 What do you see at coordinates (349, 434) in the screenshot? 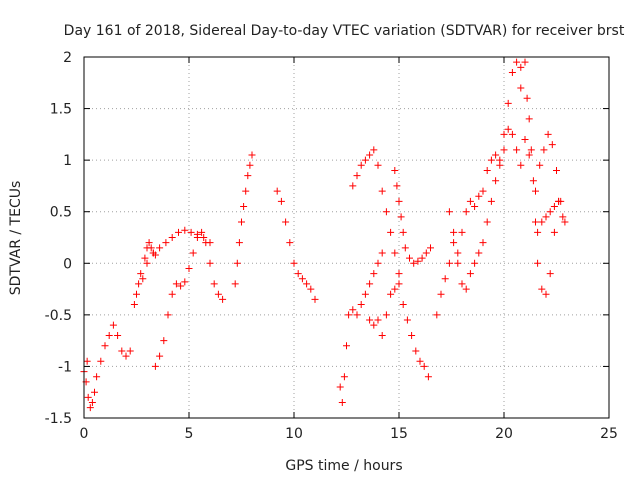
I see `x-tick-labels: 0 5 10 15 20 25` at bounding box center [349, 434].